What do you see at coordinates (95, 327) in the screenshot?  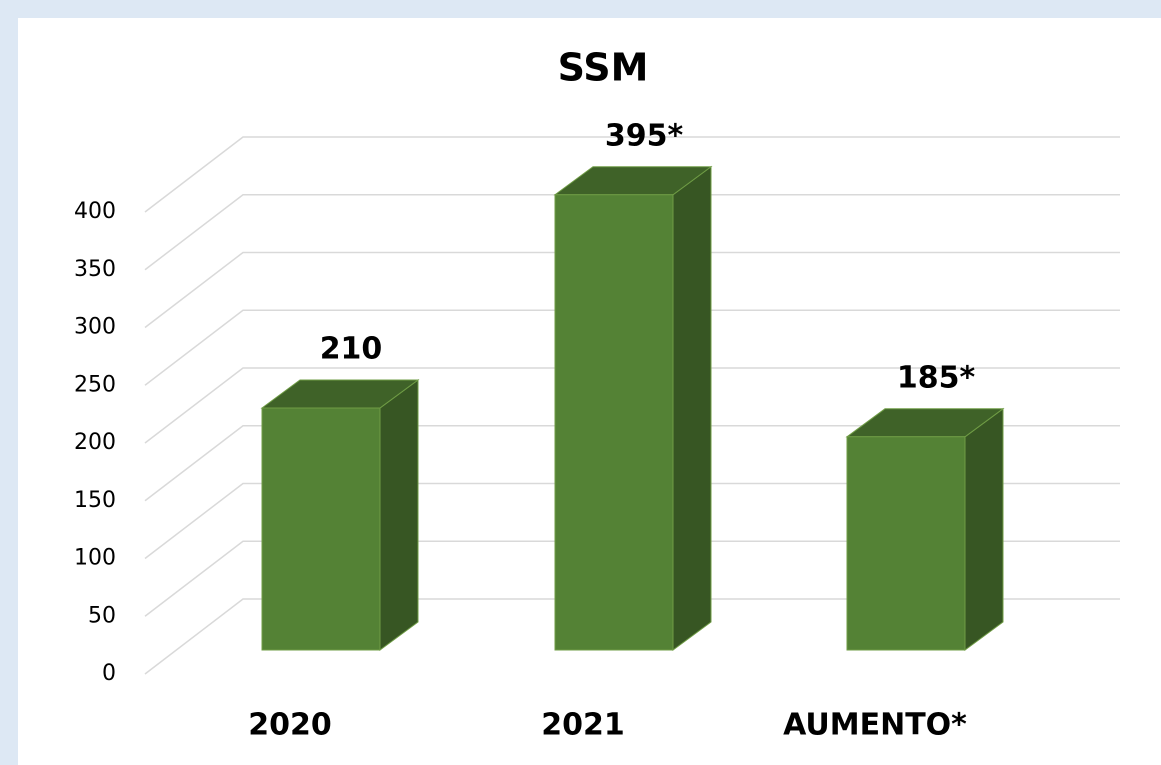 I see `y-tick-label: 300` at bounding box center [95, 327].